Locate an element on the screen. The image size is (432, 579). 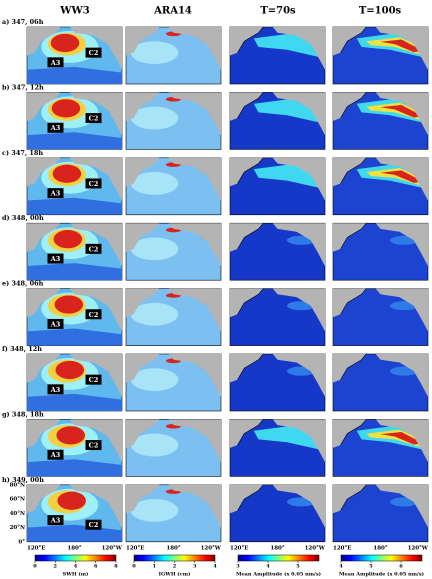
row-label: c) 347, 18h is located at coordinates (22, 153).